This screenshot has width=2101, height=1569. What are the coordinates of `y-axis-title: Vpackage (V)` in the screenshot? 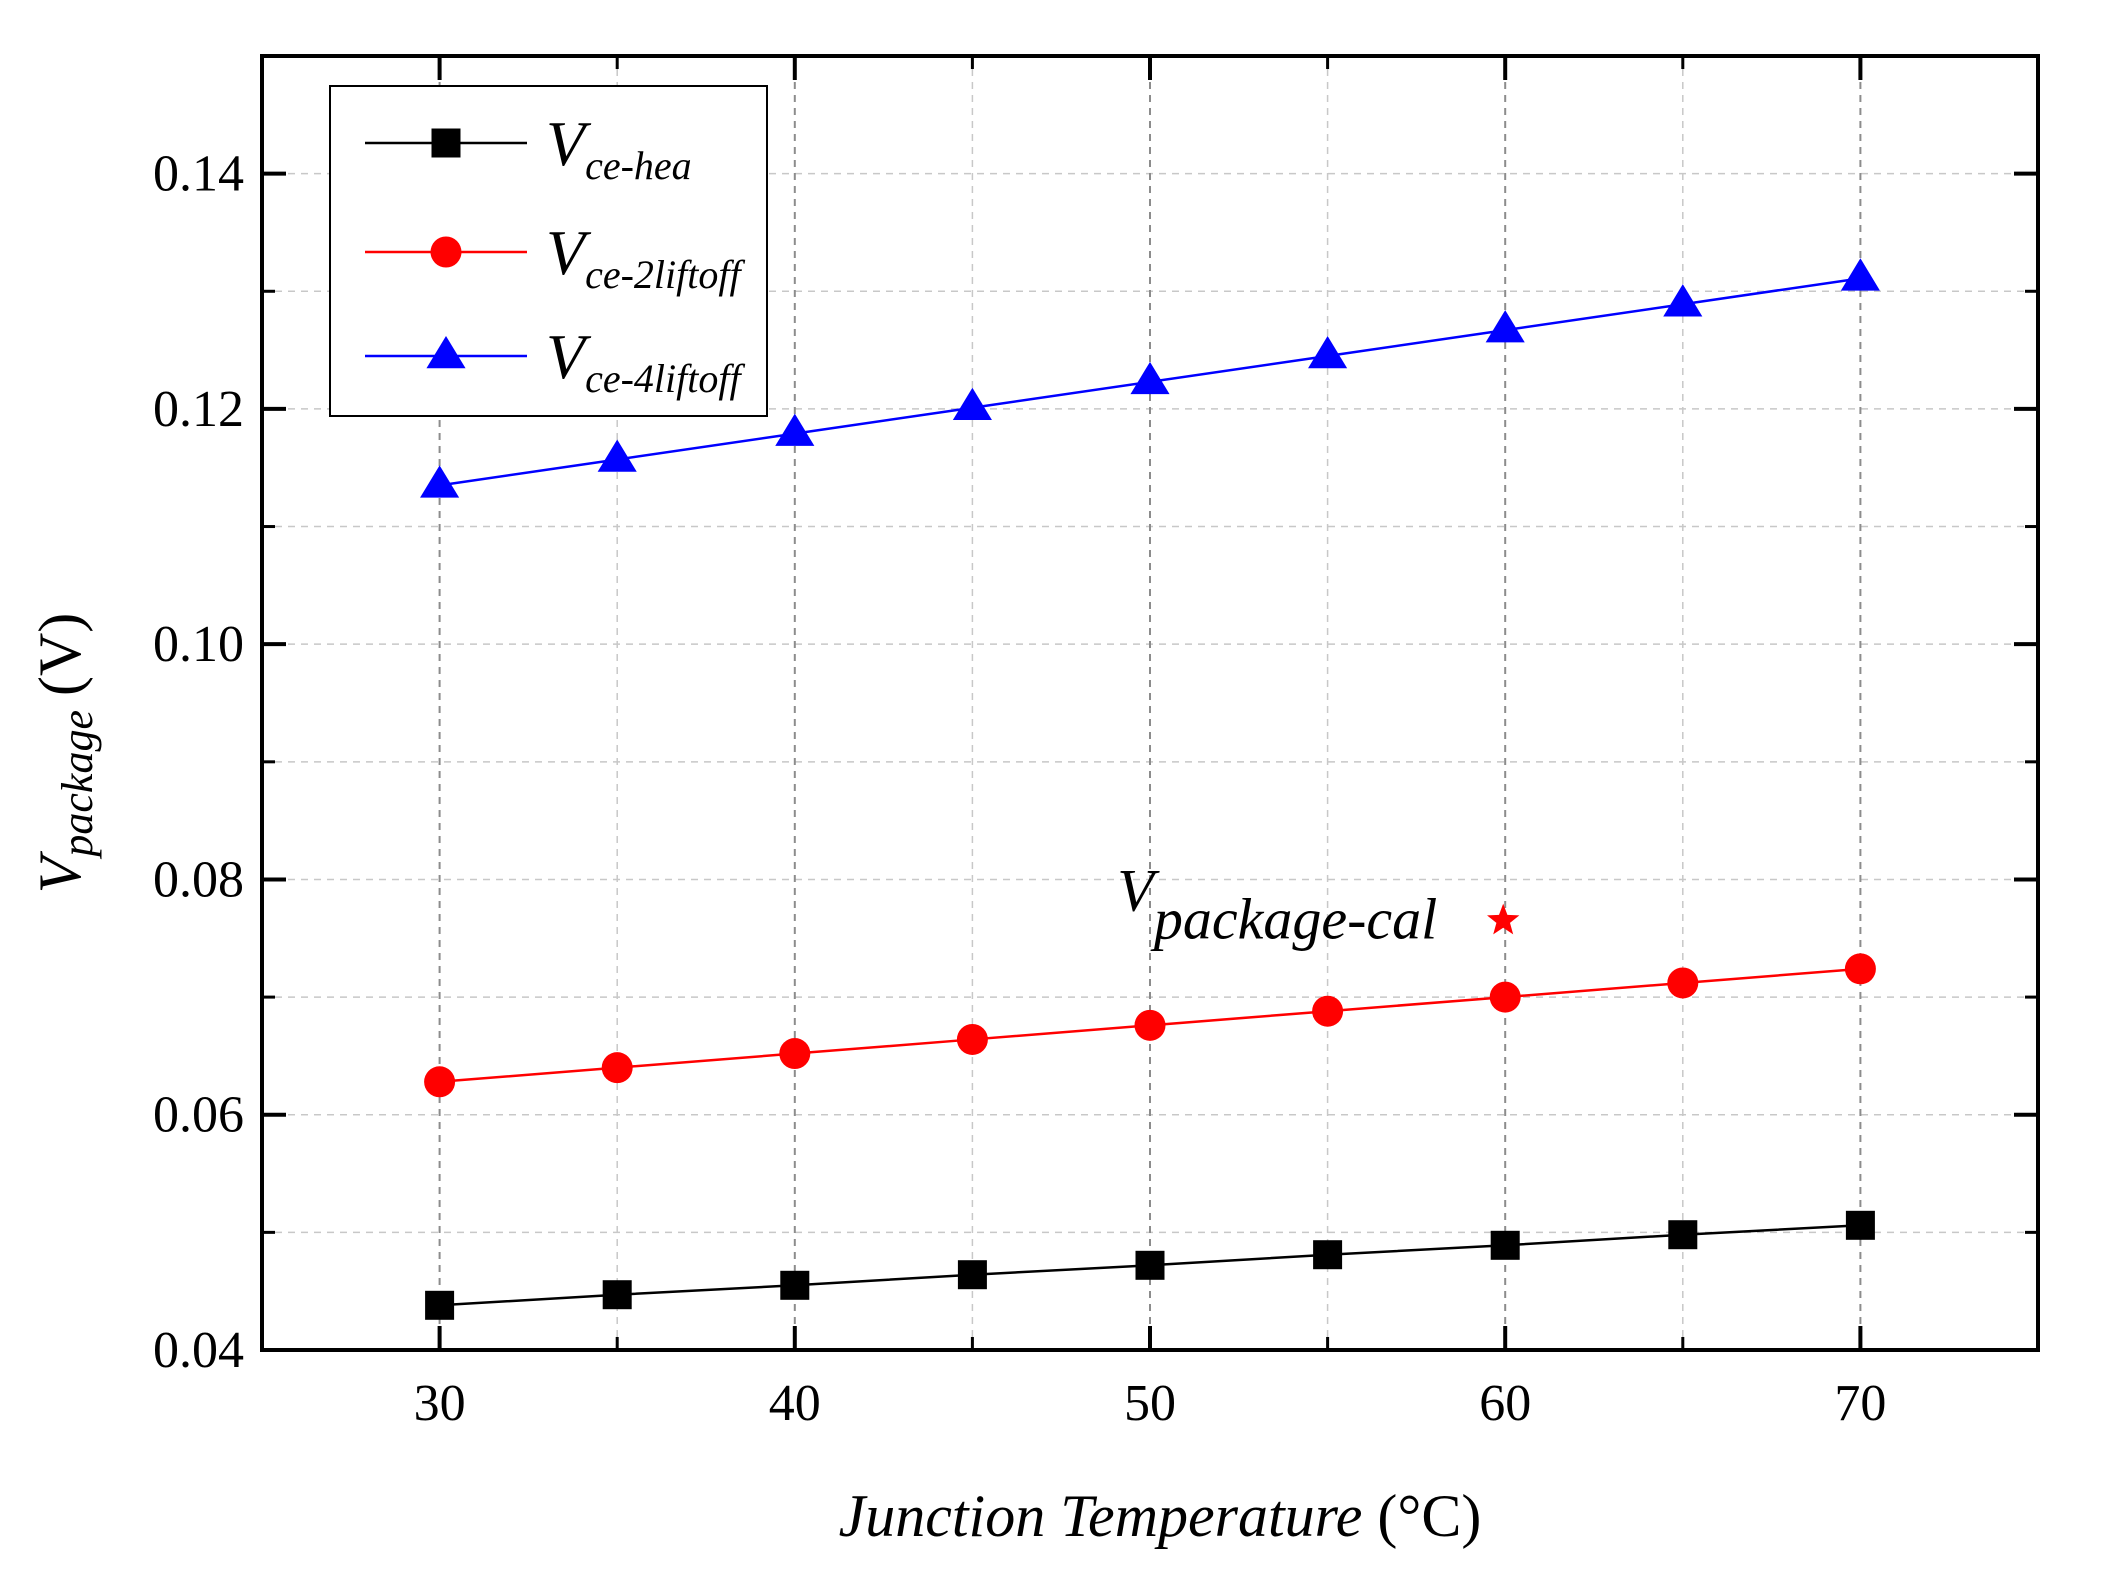 It's located at (64, 753).